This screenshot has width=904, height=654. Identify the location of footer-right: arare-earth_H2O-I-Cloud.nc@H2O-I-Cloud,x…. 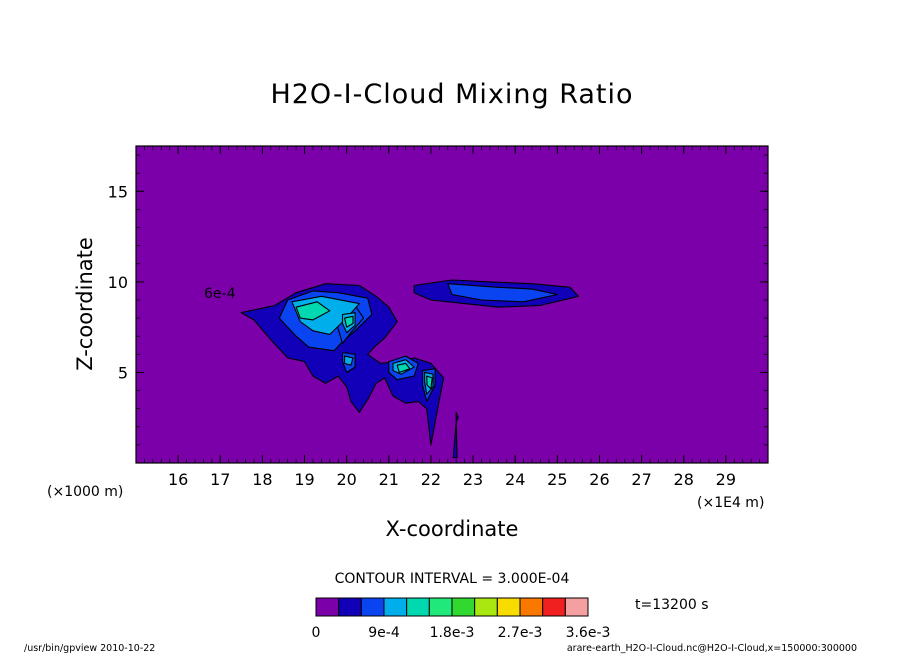
(712, 648).